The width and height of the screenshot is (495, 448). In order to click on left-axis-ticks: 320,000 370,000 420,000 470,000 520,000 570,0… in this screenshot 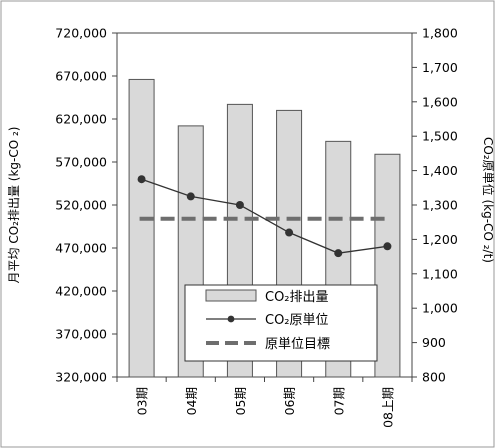, I will do `click(86, 205)`.